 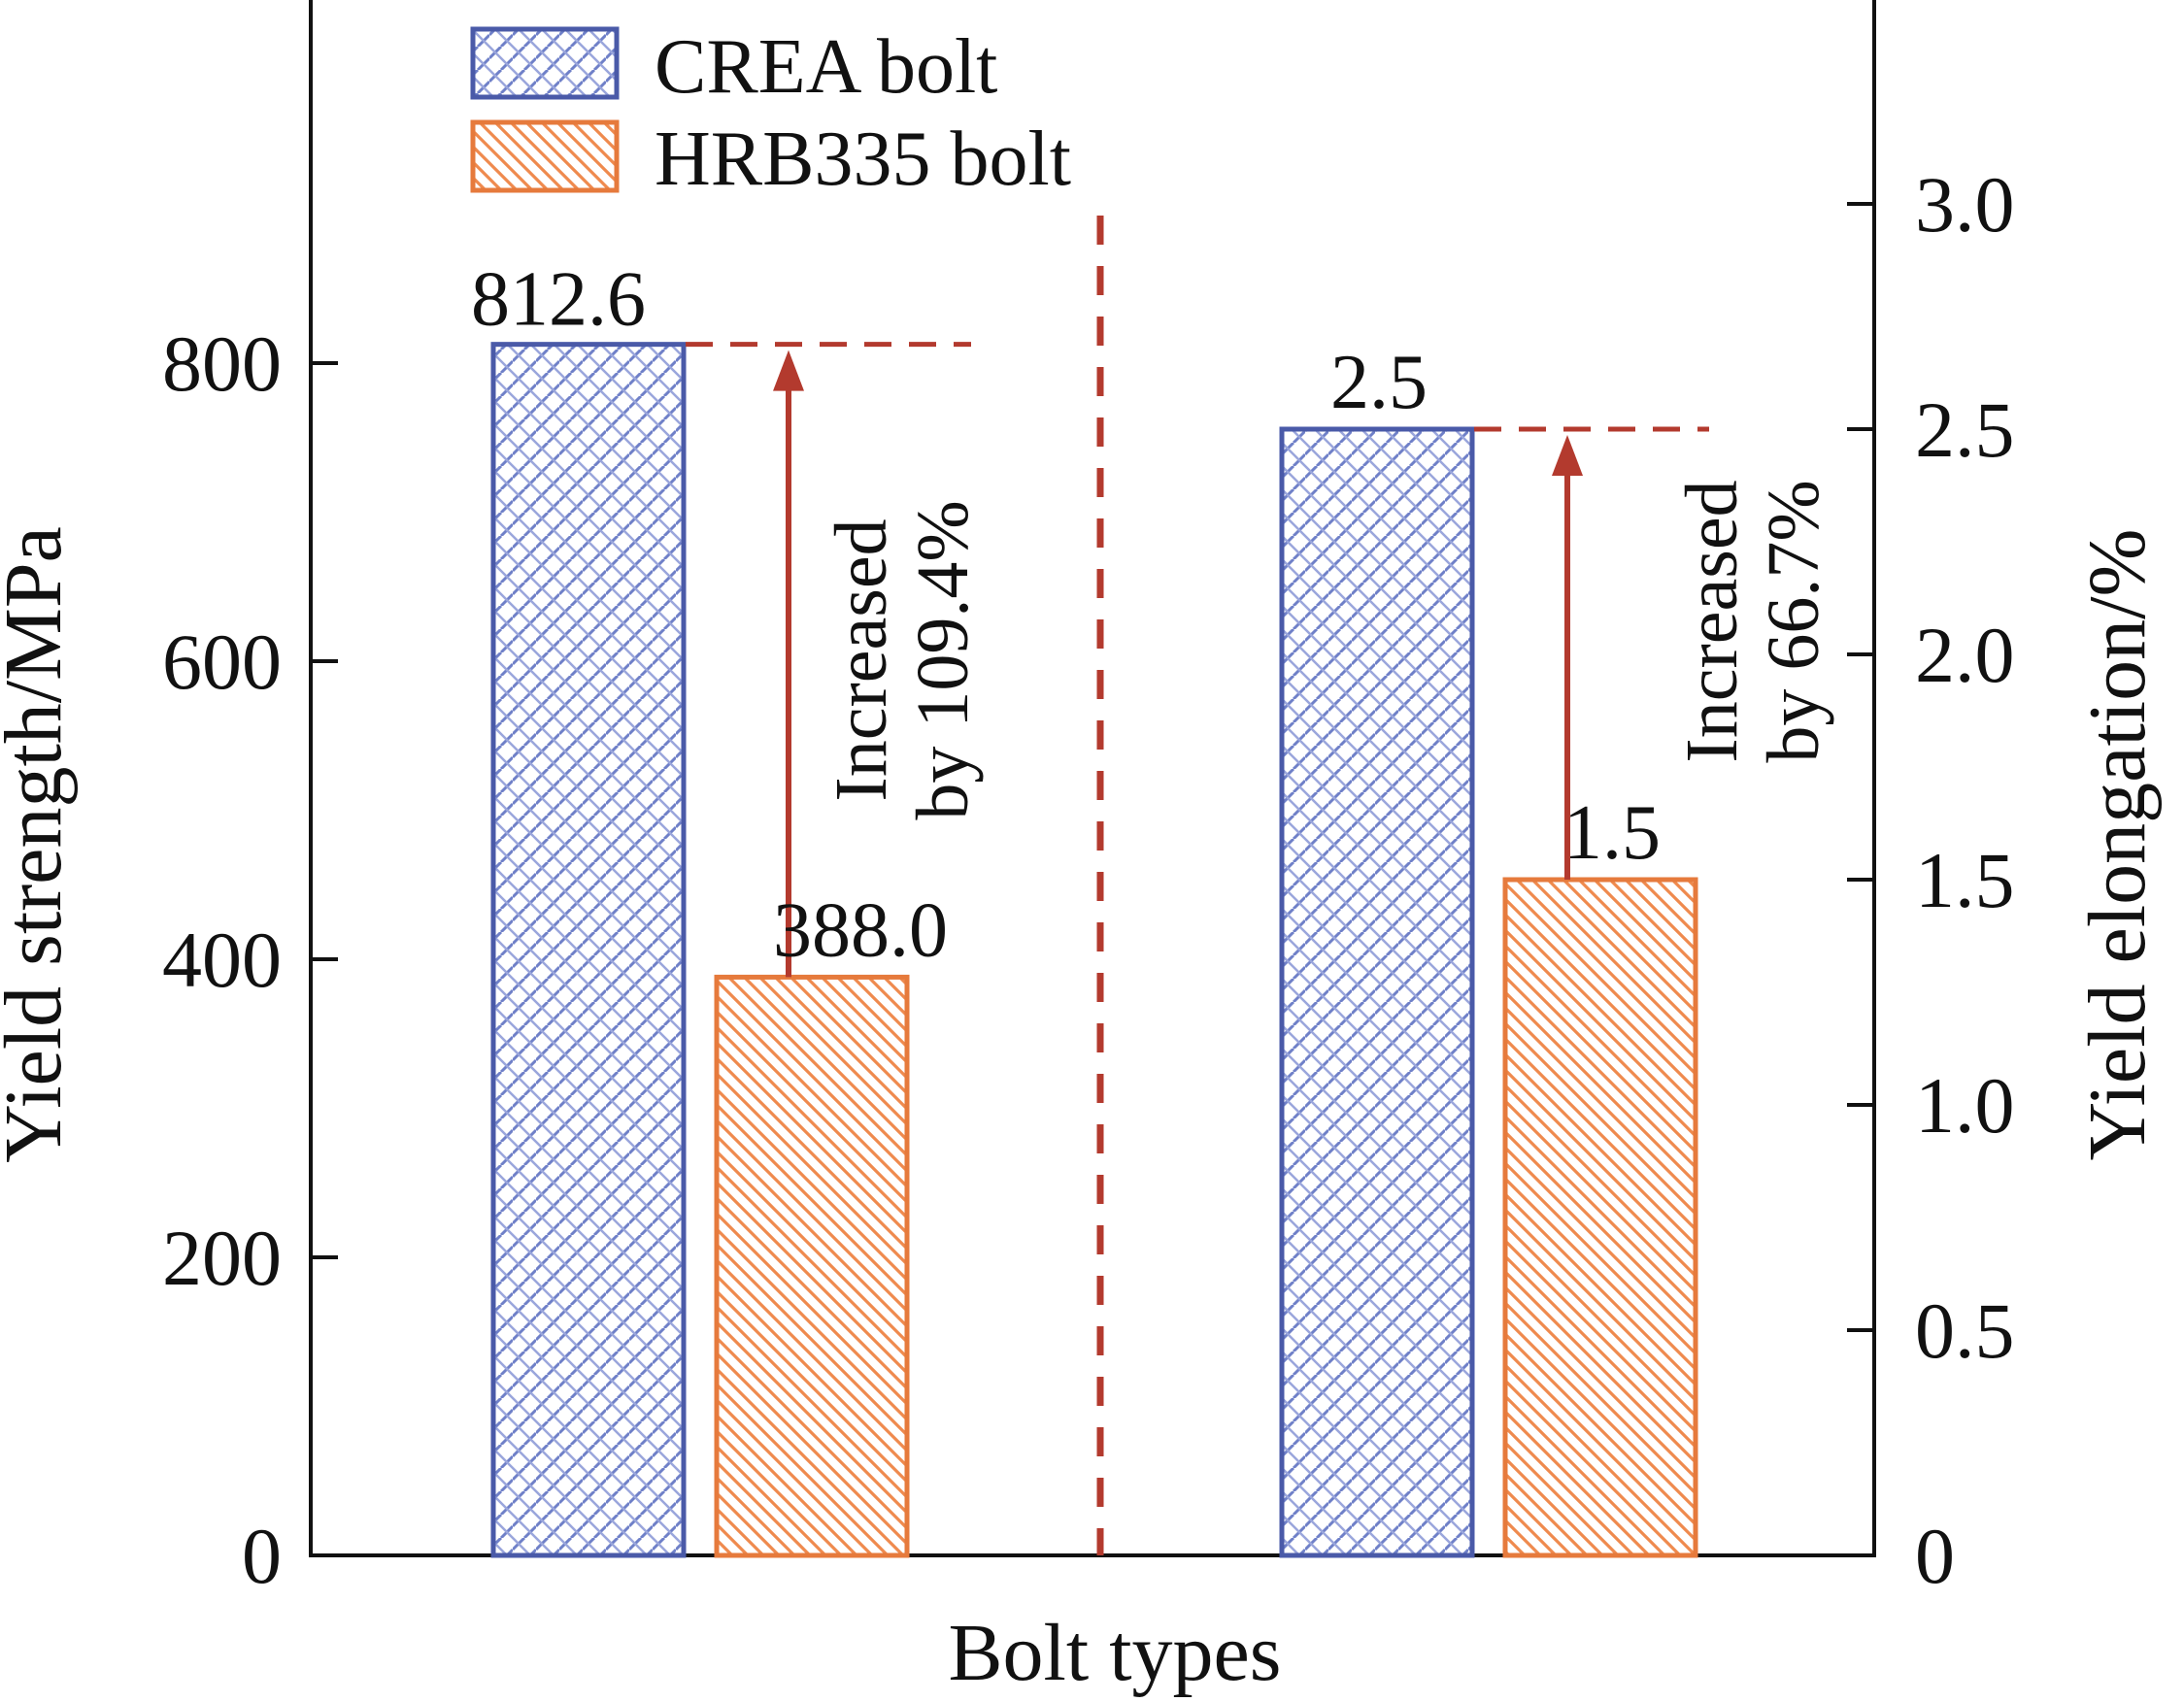 What do you see at coordinates (1965, 429) in the screenshot?
I see `right-tick-label-5: 2.5` at bounding box center [1965, 429].